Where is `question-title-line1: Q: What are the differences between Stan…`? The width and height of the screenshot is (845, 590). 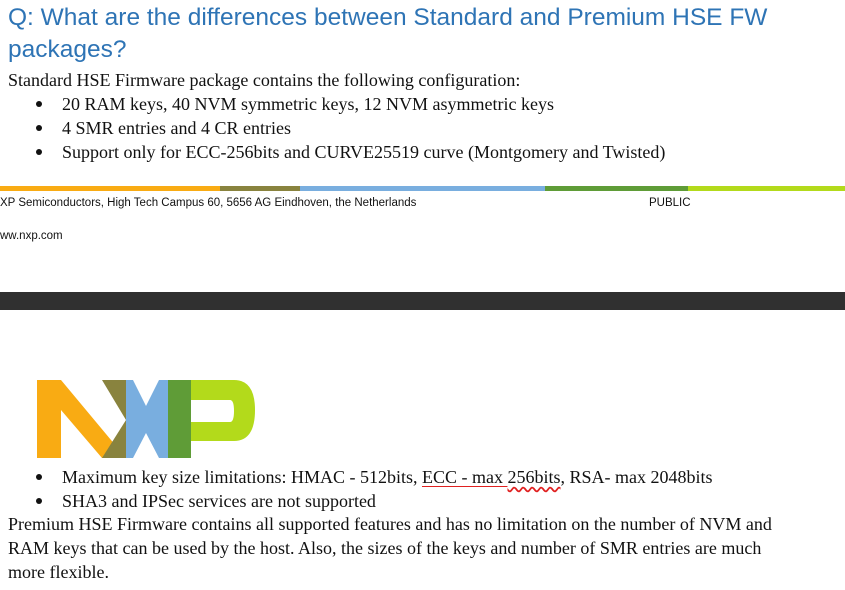 question-title-line1: Q: What are the differences between Stan… is located at coordinates (388, 17).